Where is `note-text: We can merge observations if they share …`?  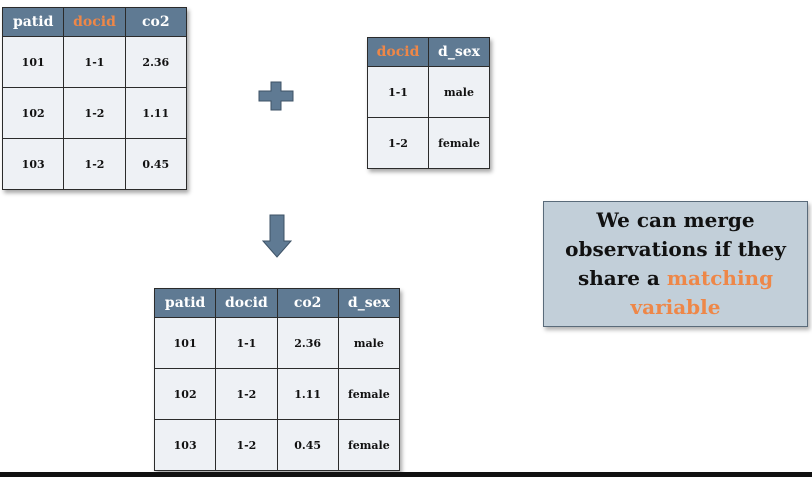
note-text: We can merge observations if they share … is located at coordinates (675, 264).